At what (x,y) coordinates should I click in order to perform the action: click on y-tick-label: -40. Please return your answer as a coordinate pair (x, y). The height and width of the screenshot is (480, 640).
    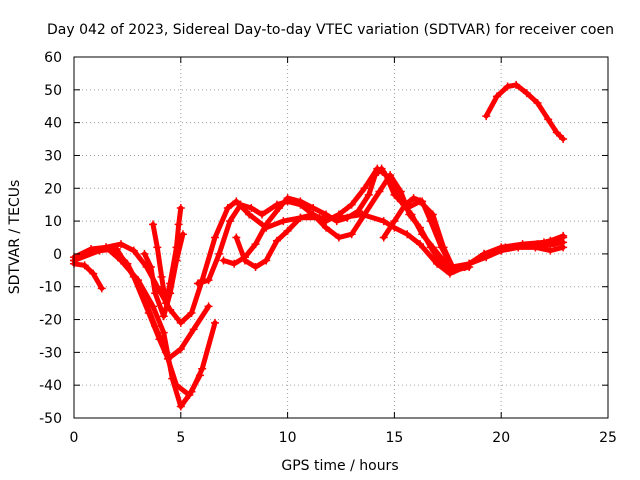
    Looking at the image, I should click on (50, 386).